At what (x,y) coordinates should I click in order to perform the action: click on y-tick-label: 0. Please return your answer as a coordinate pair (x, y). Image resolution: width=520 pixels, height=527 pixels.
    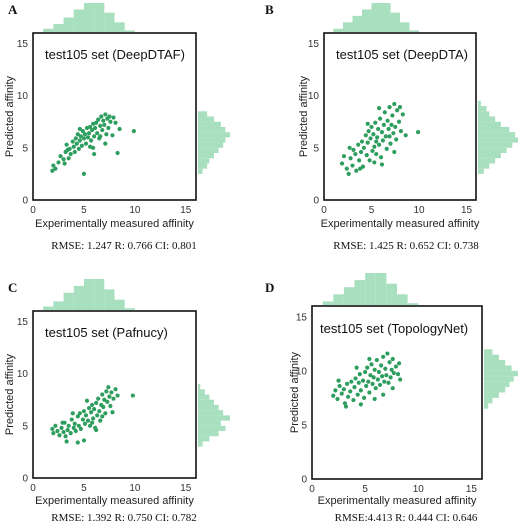
    Looking at the image, I should click on (304, 480).